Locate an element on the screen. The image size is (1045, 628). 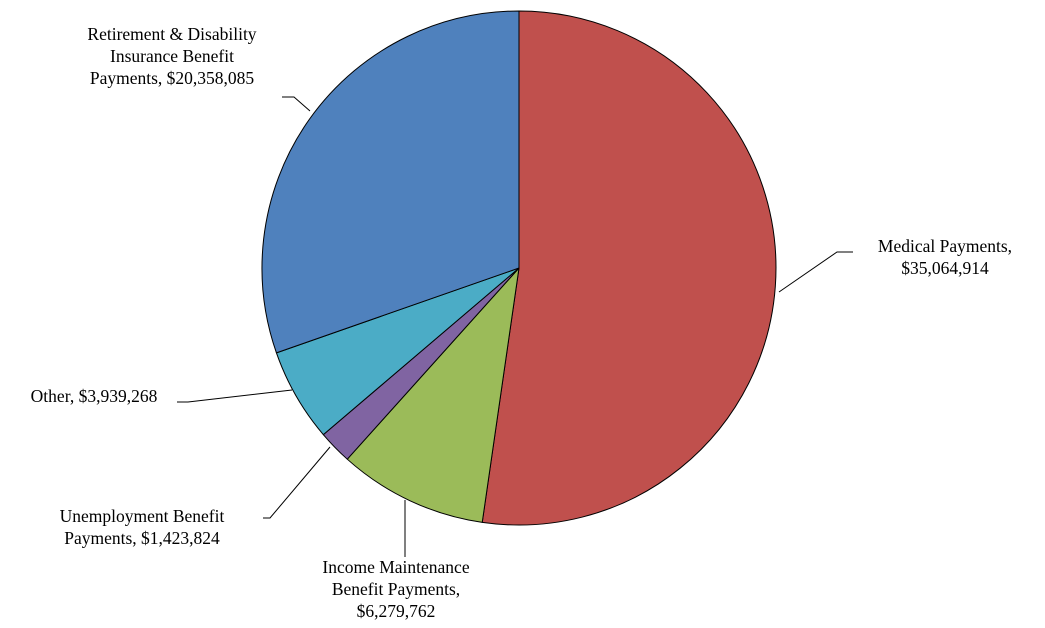
data-label-line: Benefit Payments, is located at coordinates (396, 589).